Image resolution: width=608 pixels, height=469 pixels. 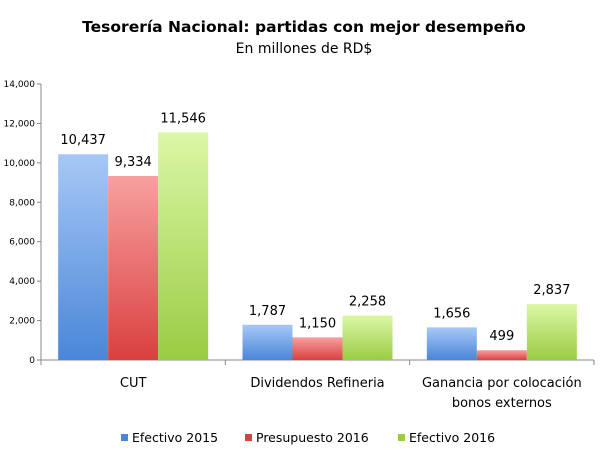 What do you see at coordinates (304, 49) in the screenshot?
I see `chart-subtitle: En millones de RD$` at bounding box center [304, 49].